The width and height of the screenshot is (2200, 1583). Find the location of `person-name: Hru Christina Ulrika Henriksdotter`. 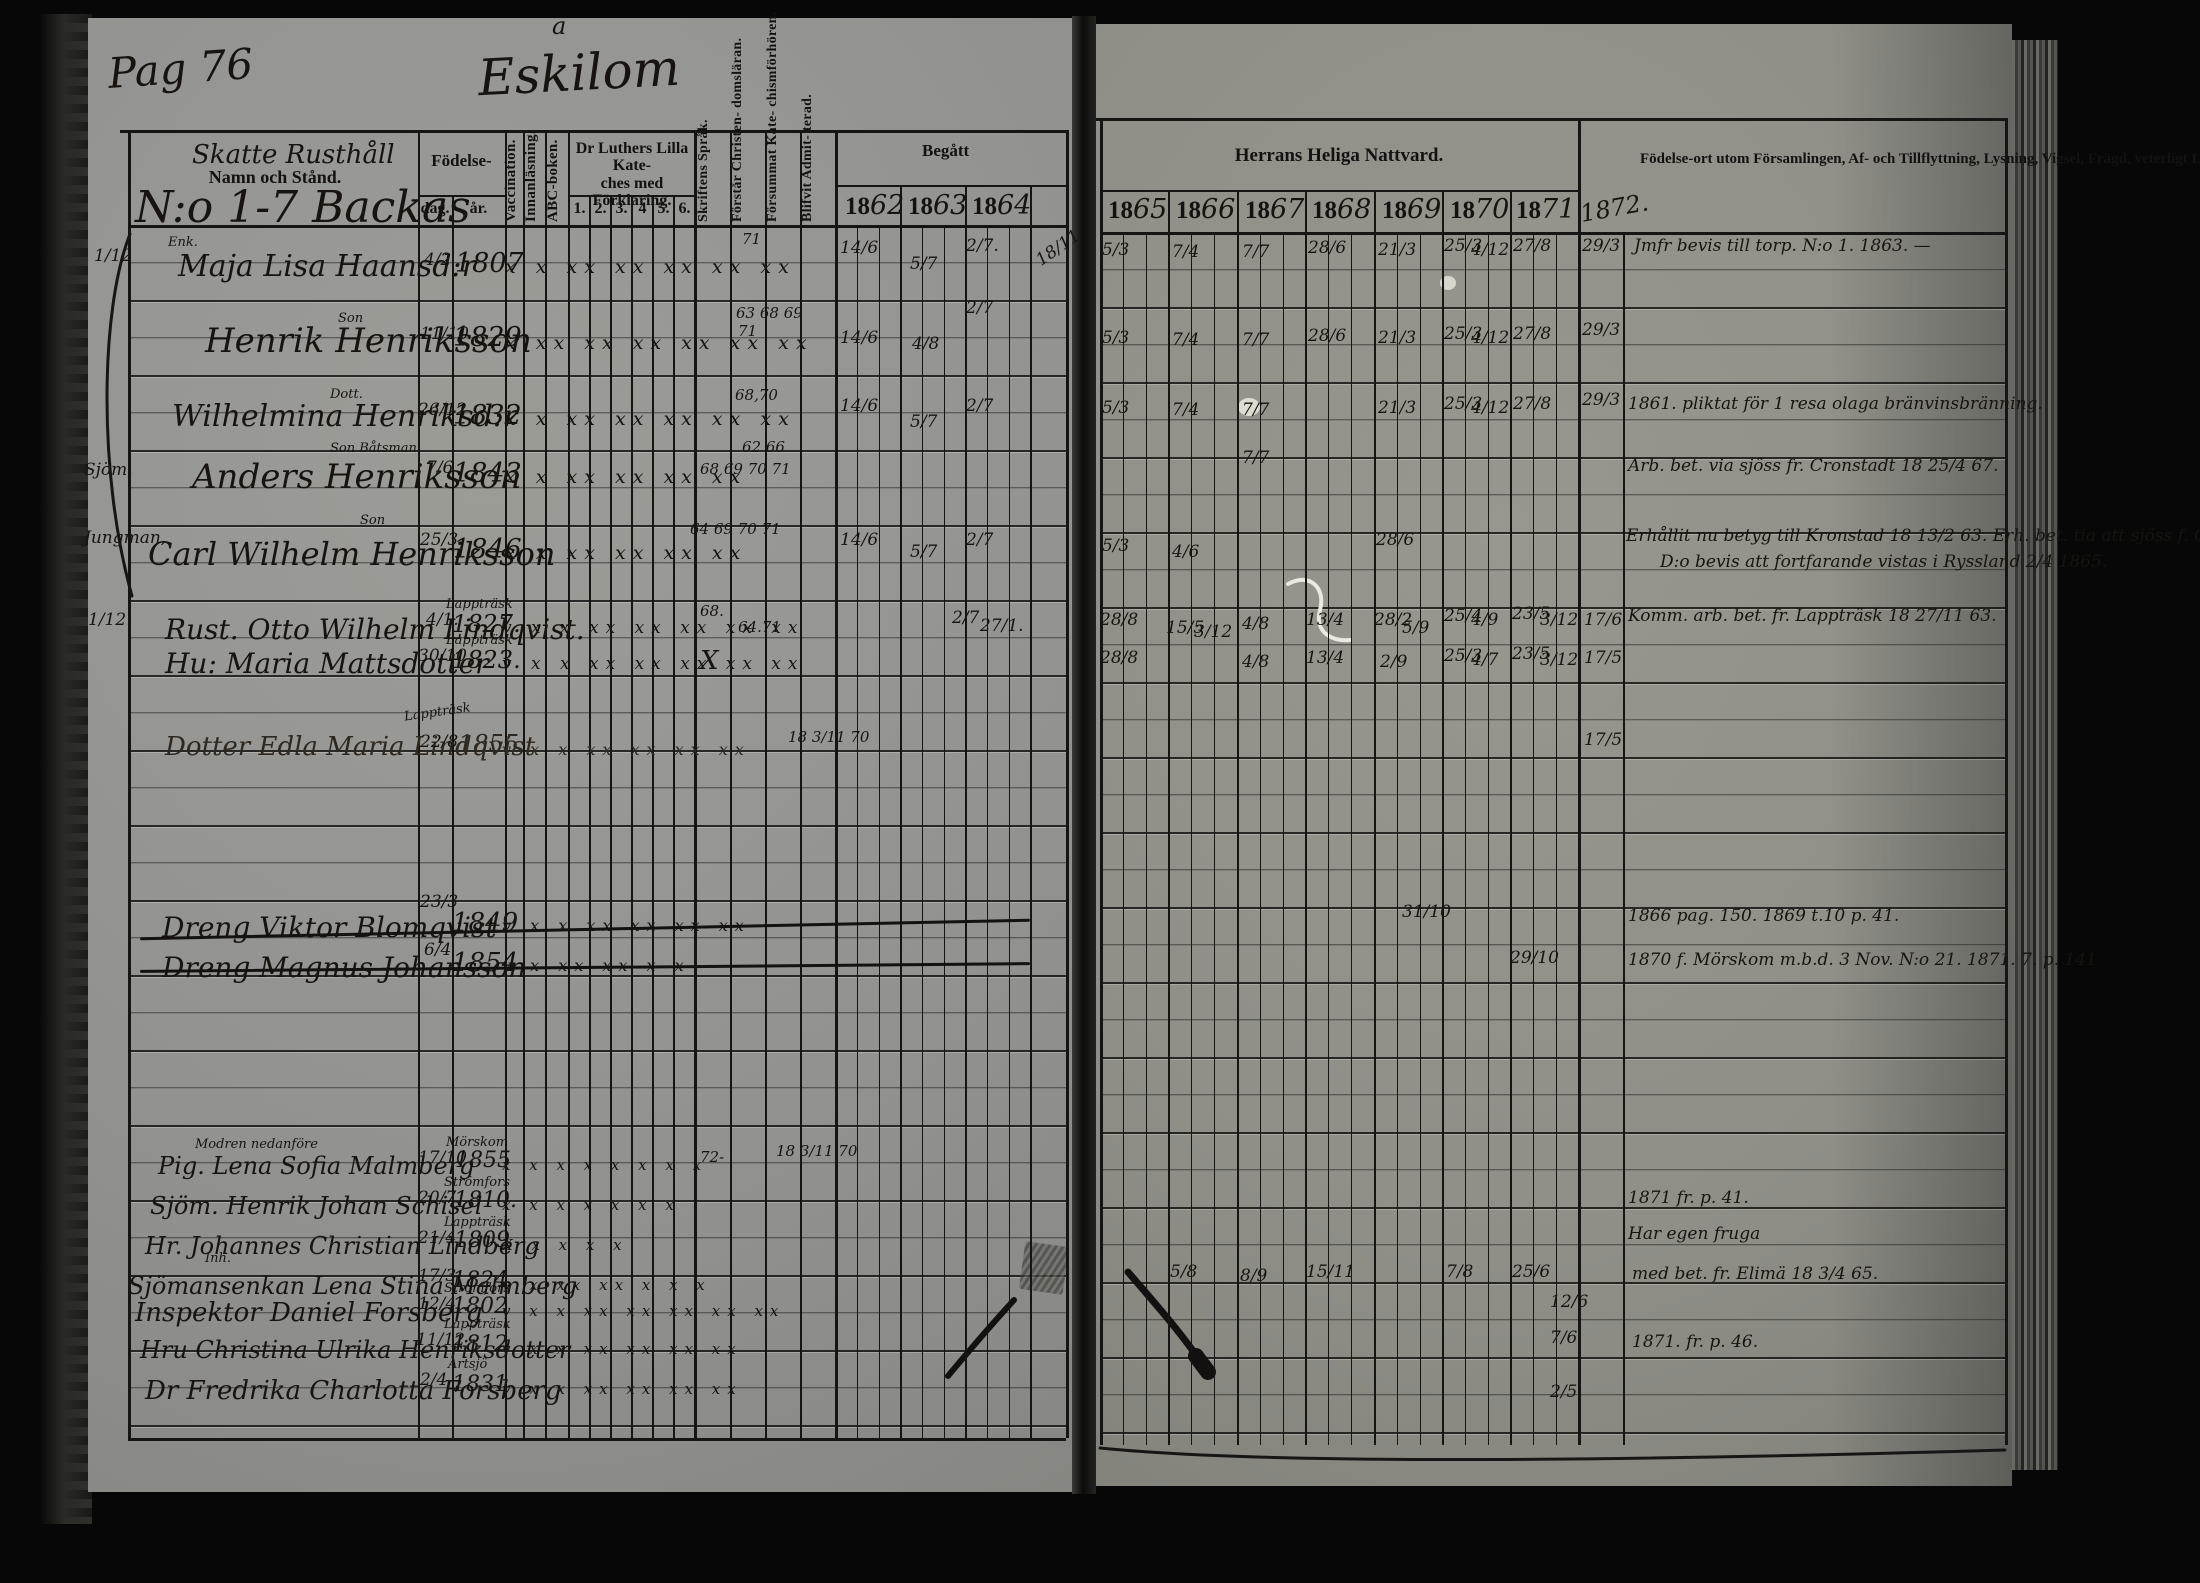

person-name: Hru Christina Ulrika Henriksdotter is located at coordinates (355, 1350).